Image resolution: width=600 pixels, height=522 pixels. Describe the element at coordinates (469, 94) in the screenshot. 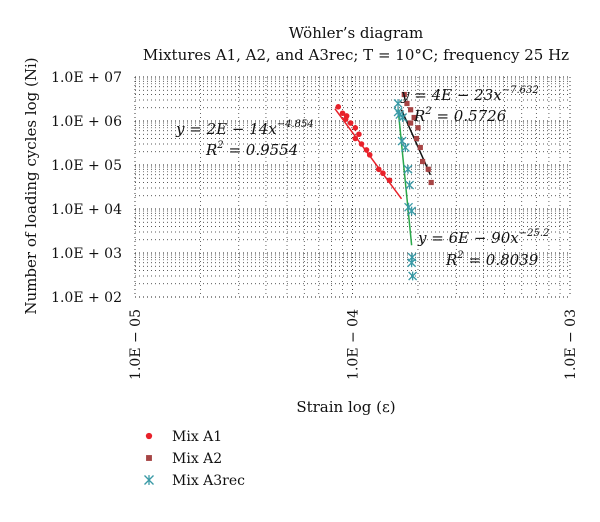

I see `trend-equation: y = 4E − 23x−7.632` at that location.